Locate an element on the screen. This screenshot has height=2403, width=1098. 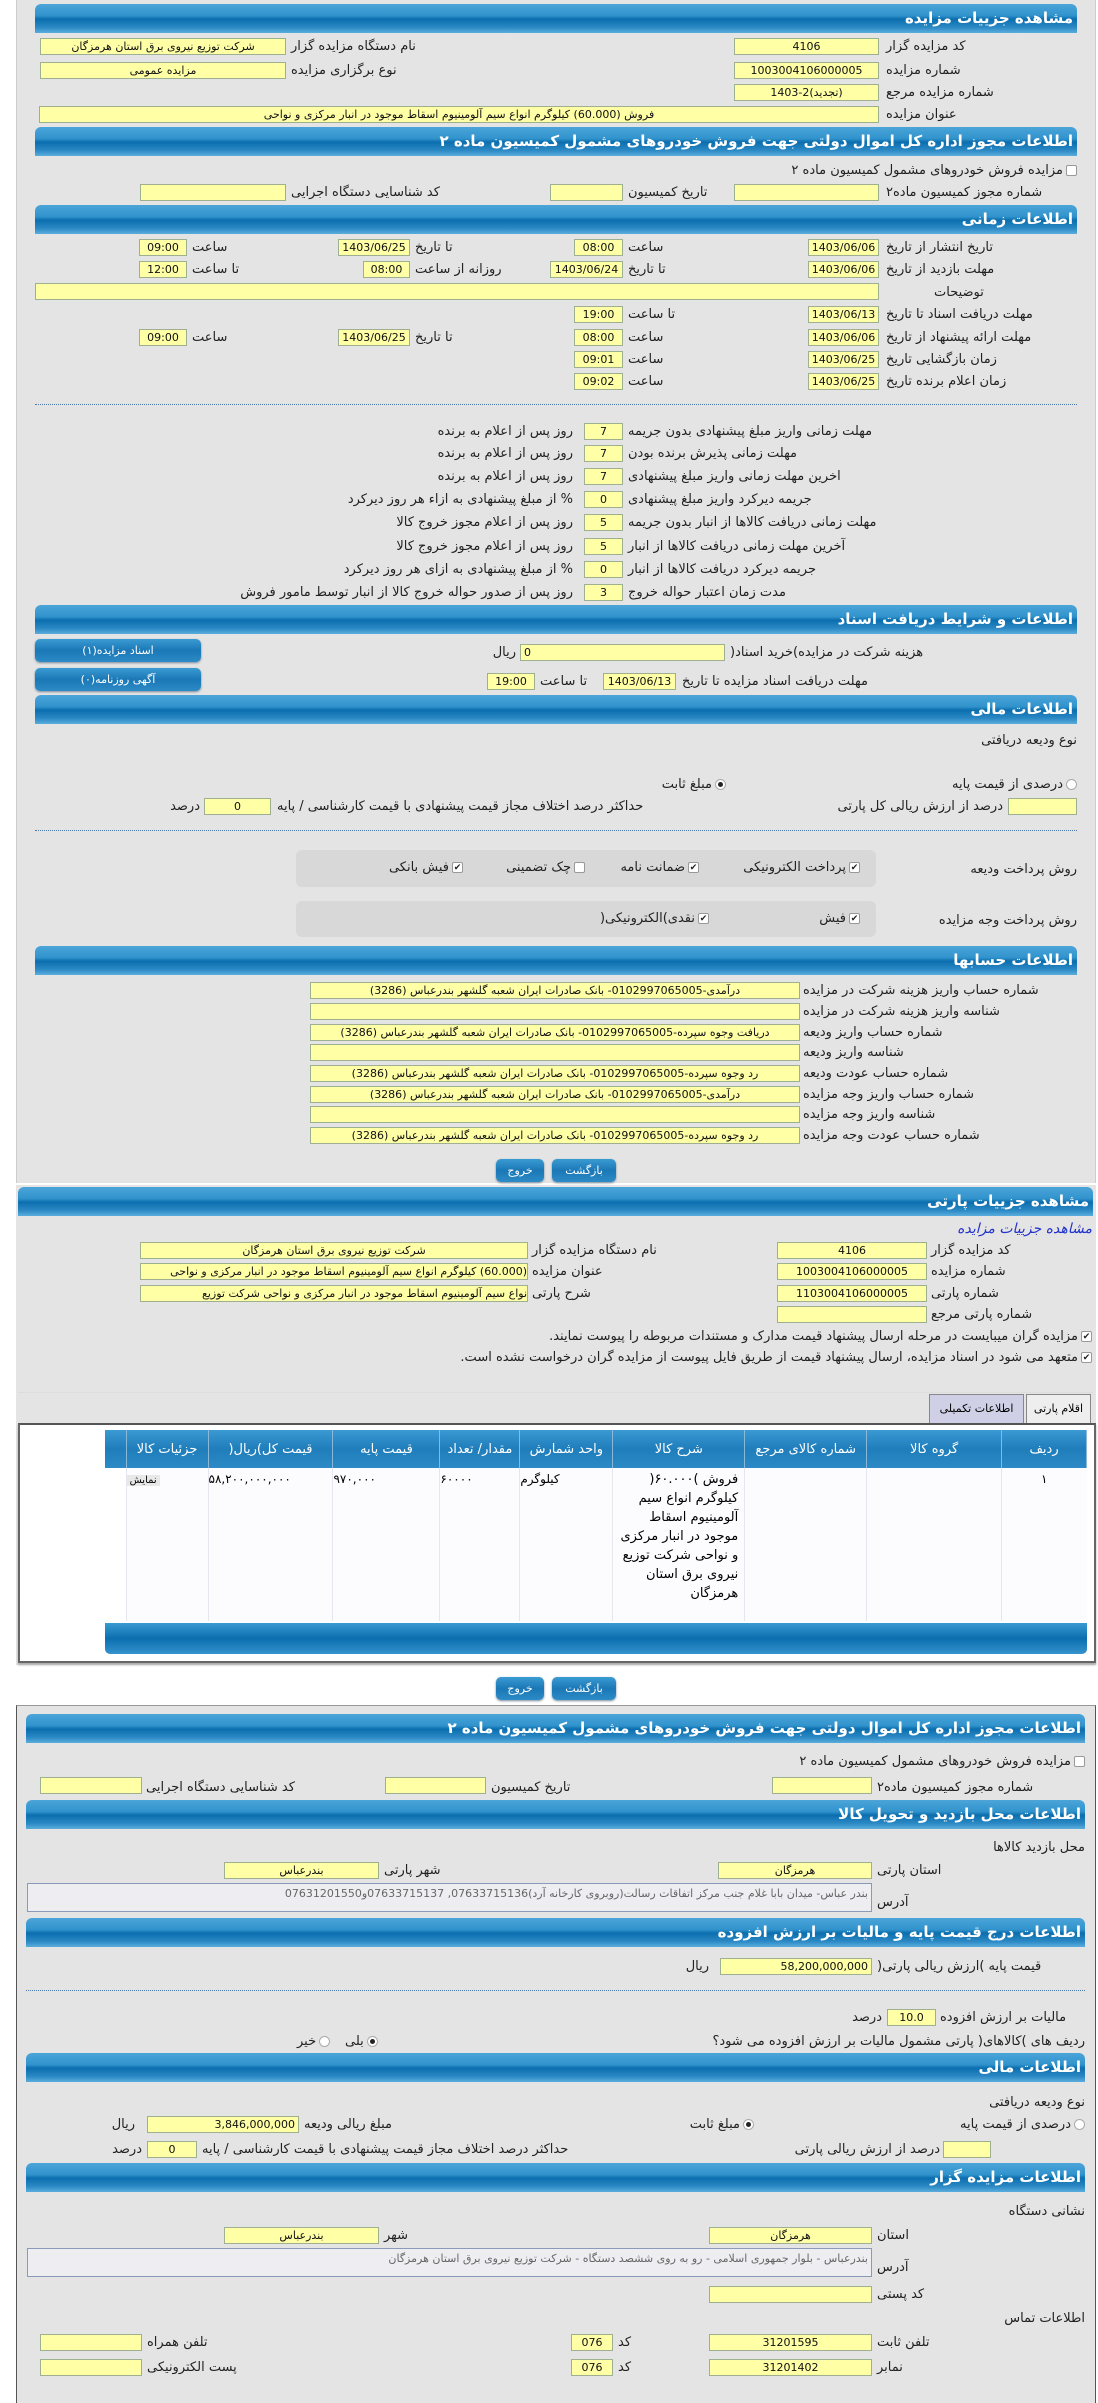
auctioneer-header: اطلاعات مزایده گزار is located at coordinates (555, 2177).